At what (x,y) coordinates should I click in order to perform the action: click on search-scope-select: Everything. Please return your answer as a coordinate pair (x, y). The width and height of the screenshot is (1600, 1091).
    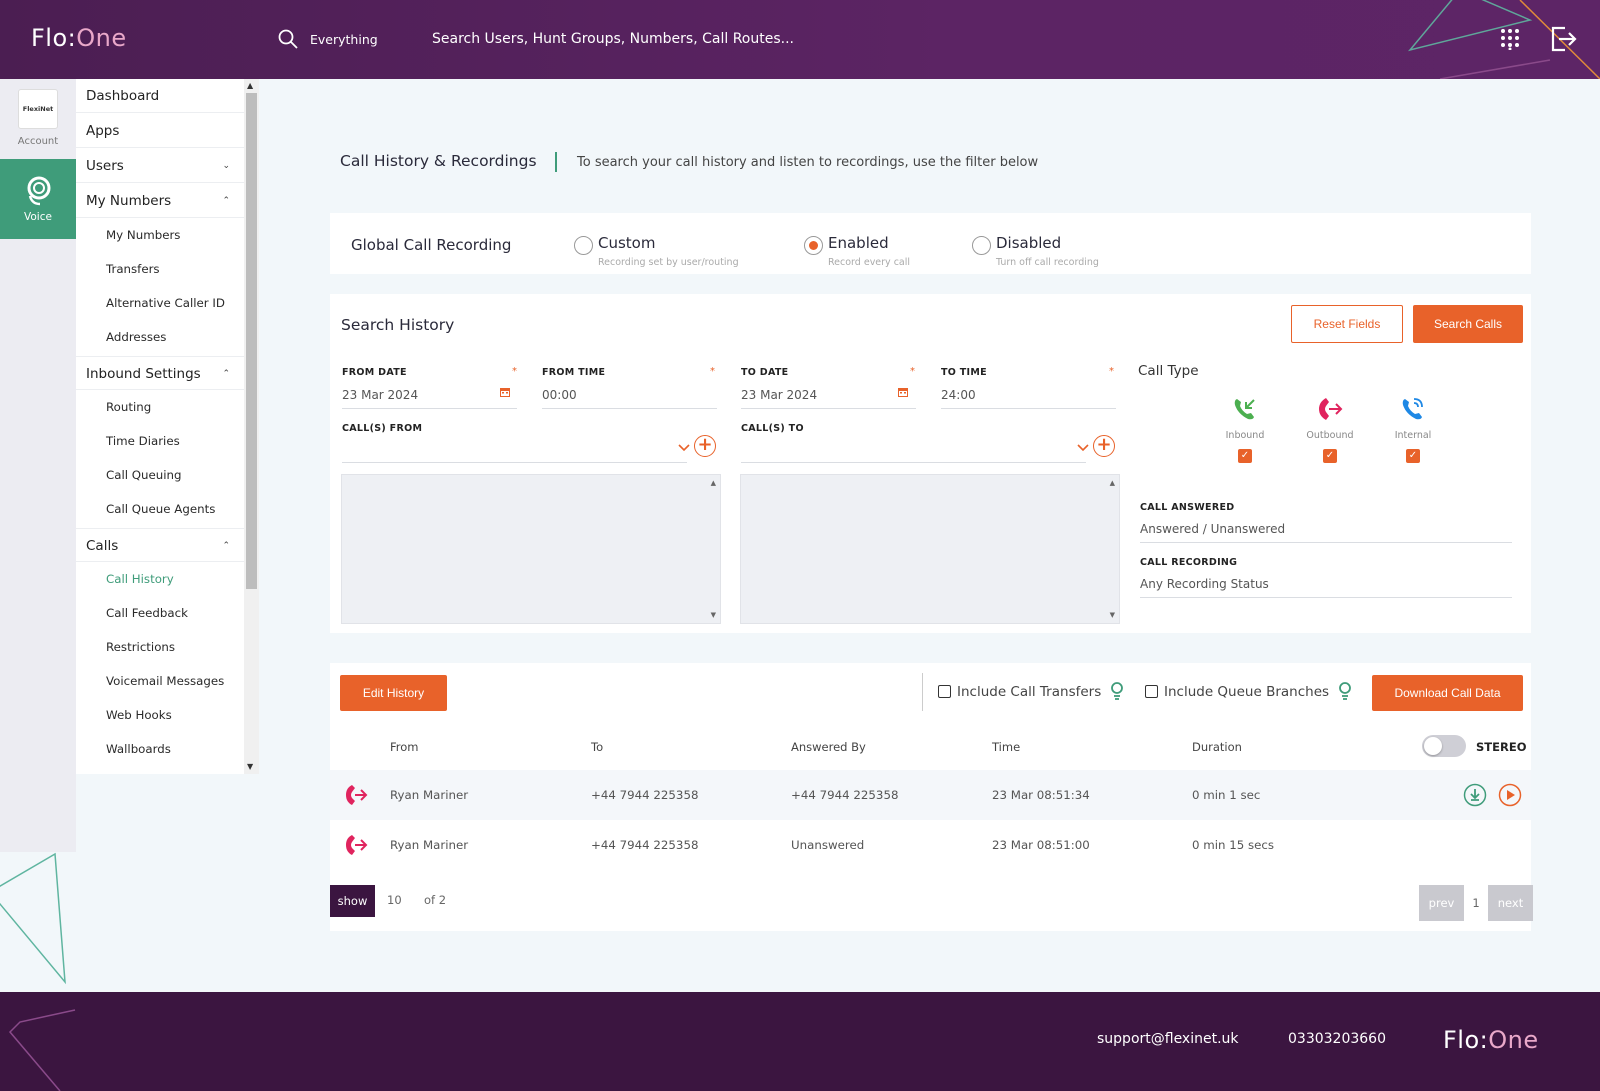
    Looking at the image, I should click on (344, 39).